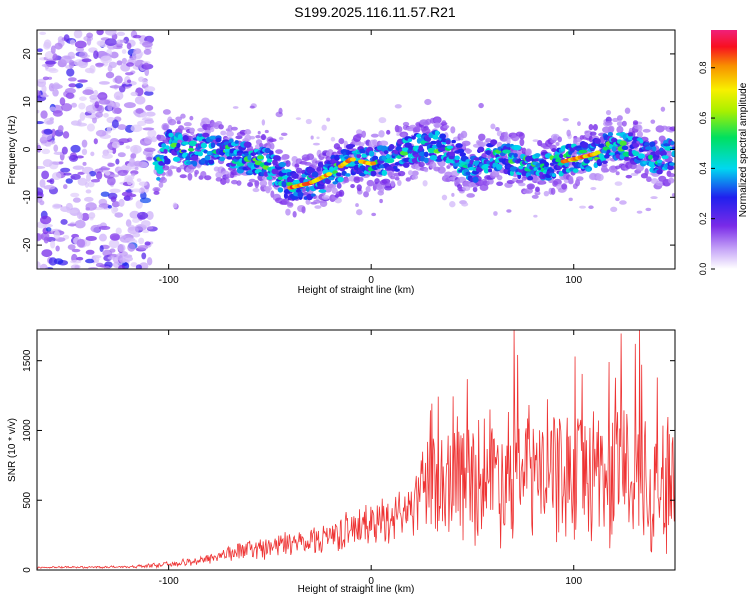  Describe the element at coordinates (12, 150) in the screenshot. I see `spectrogram-y-label: Frequency (Hz)` at that location.